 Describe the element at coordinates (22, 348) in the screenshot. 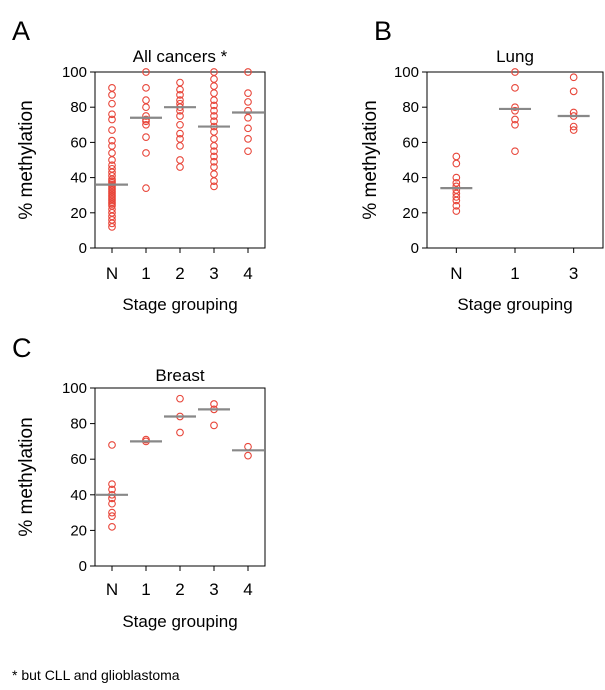

I see `panel-letter: C` at that location.